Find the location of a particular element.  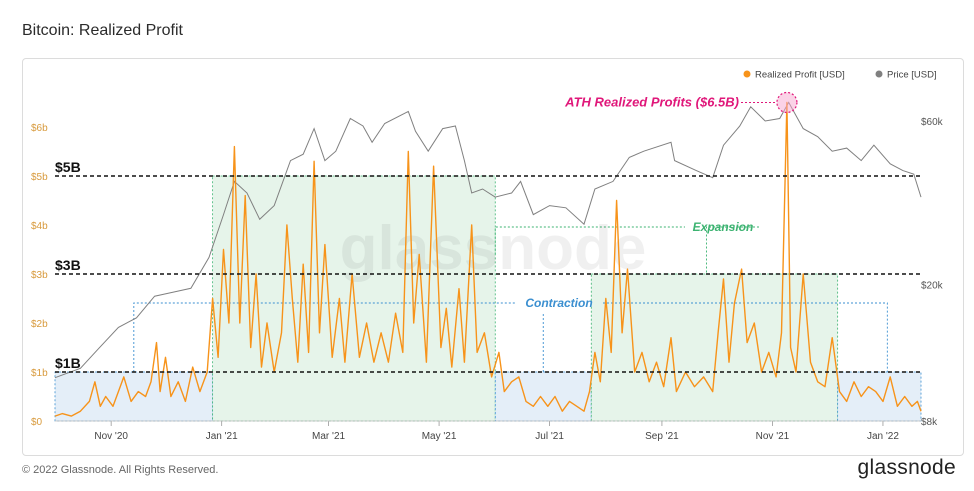

x-tick-label: May '21 is located at coordinates (439, 436).